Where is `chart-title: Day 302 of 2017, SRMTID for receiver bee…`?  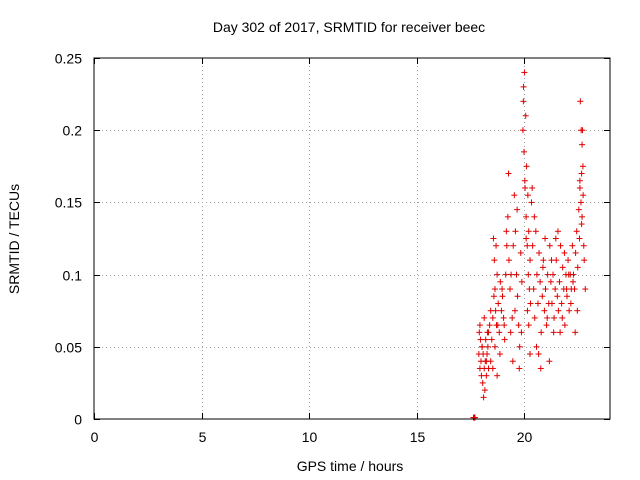
chart-title: Day 302 of 2017, SRMTID for receiver bee… is located at coordinates (349, 27).